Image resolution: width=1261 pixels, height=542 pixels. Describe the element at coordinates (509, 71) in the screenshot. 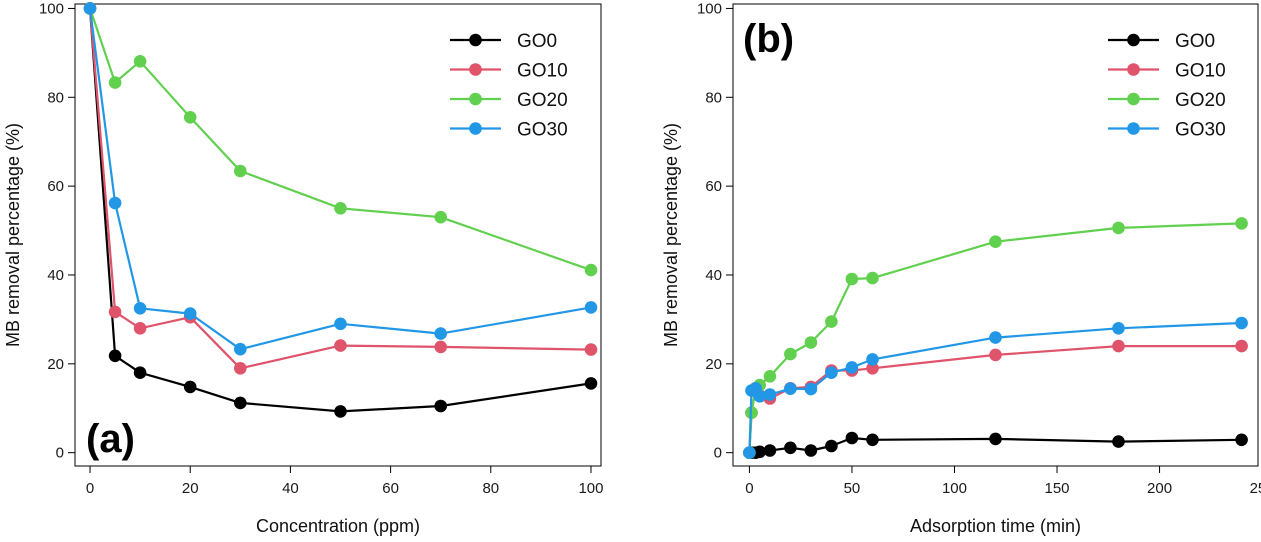

I see `legend-item-go10: GO10` at that location.